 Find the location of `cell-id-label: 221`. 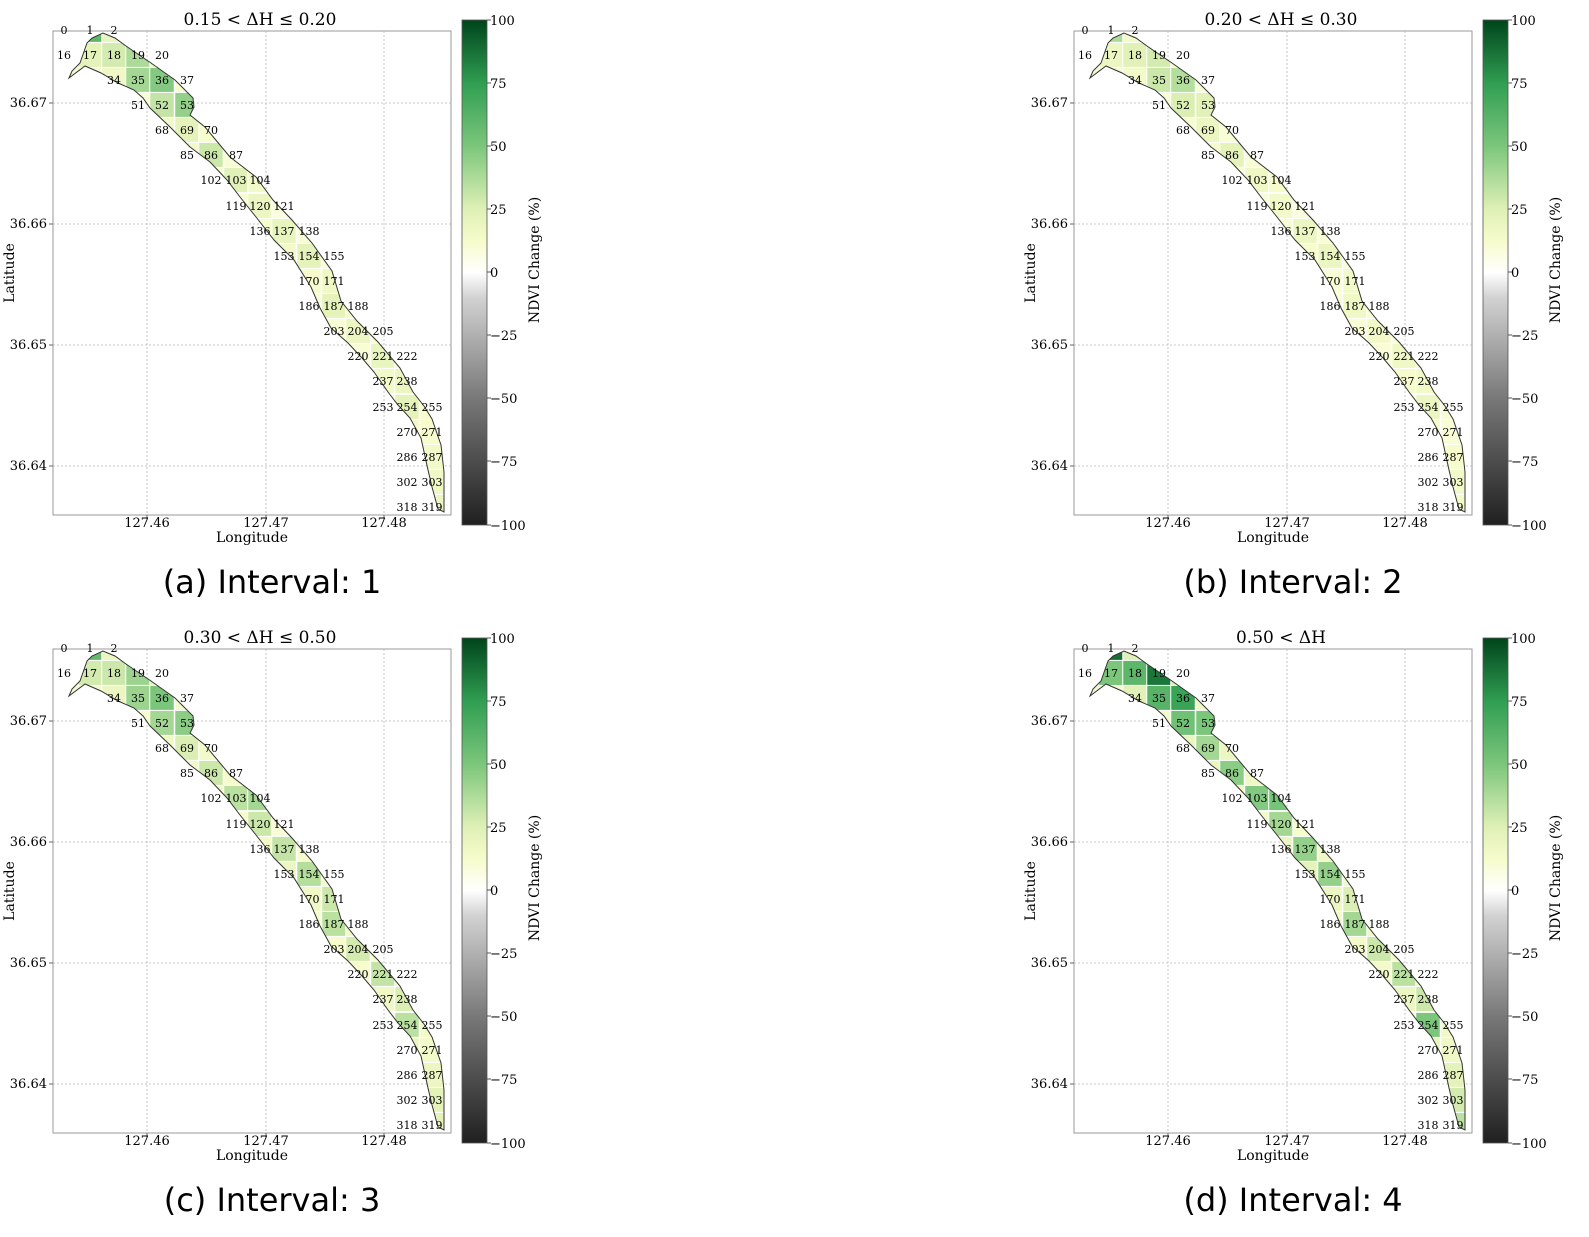

cell-id-label: 221 is located at coordinates (383, 974).